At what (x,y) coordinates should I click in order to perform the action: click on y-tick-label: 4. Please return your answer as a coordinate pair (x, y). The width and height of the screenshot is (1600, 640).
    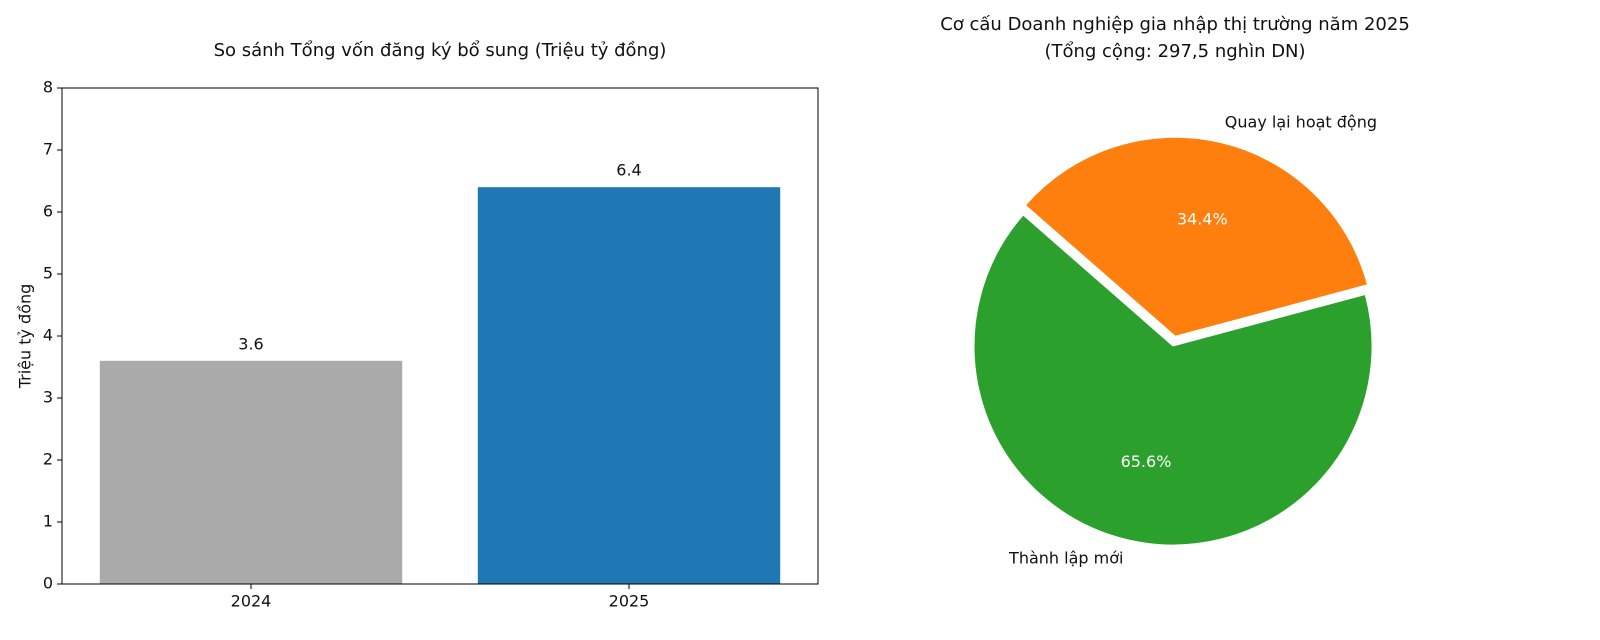
    Looking at the image, I should click on (48, 335).